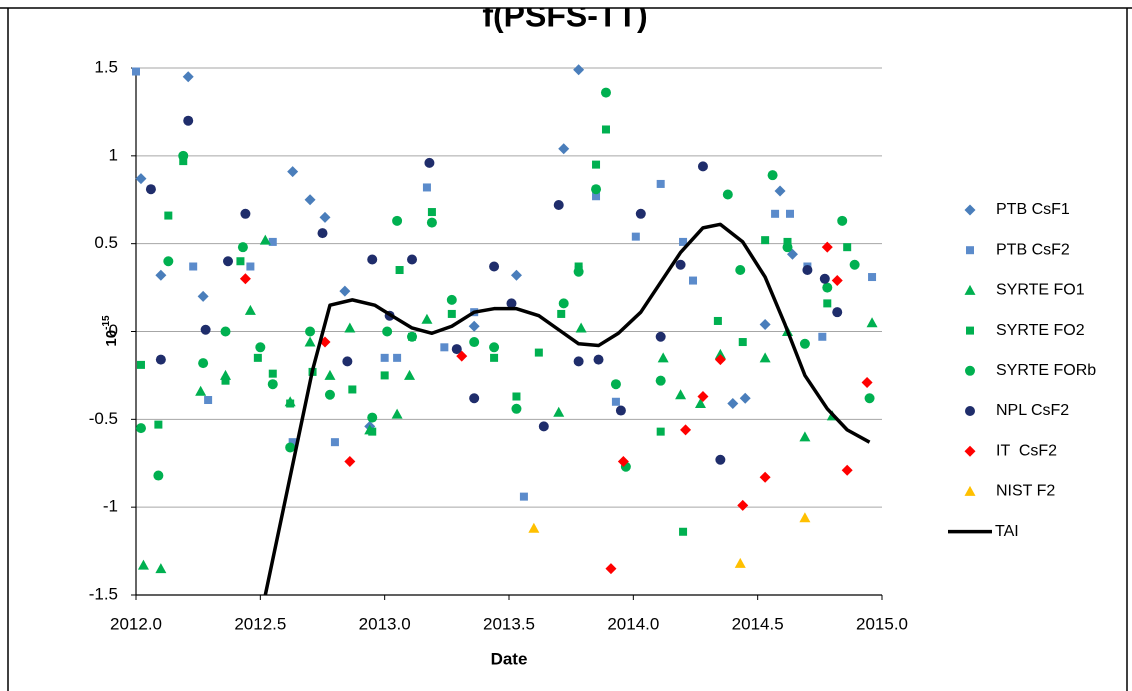 Image resolution: width=1132 pixels, height=691 pixels. I want to click on legend-entry: PTB CsF1, so click(1017, 209).